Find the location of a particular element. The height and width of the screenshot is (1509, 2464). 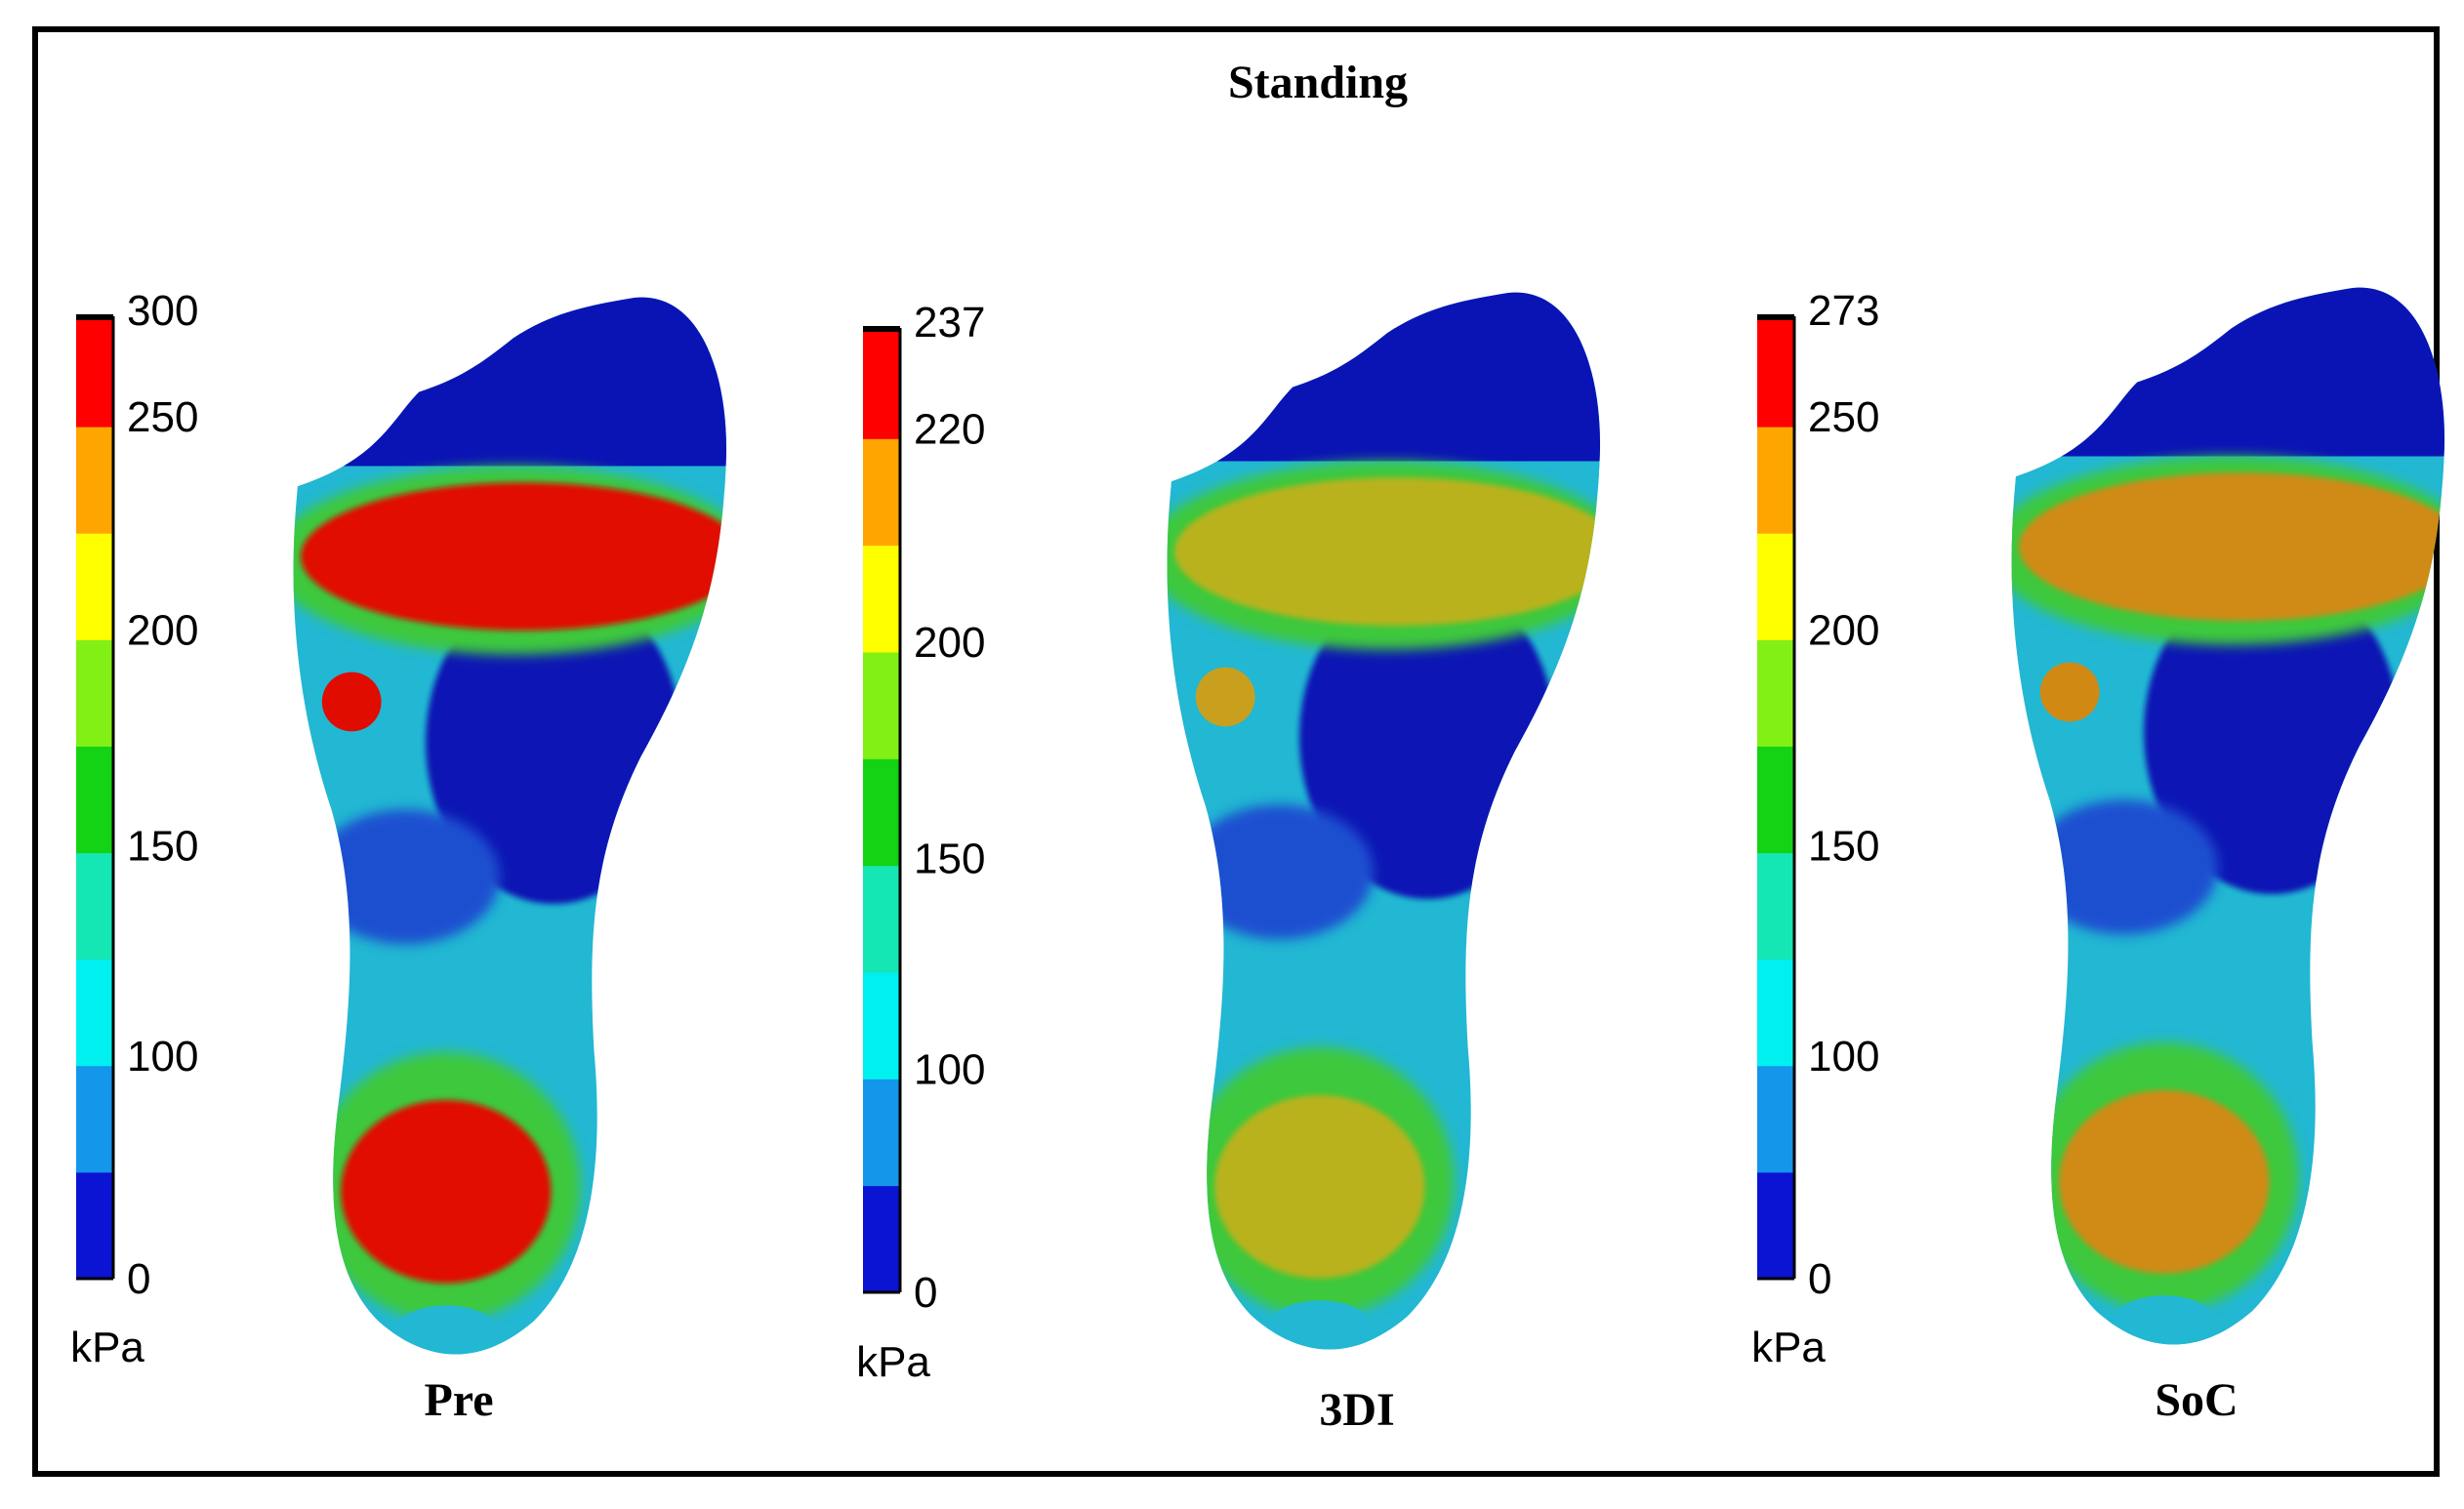

panel-label: Pre is located at coordinates (458, 1400).